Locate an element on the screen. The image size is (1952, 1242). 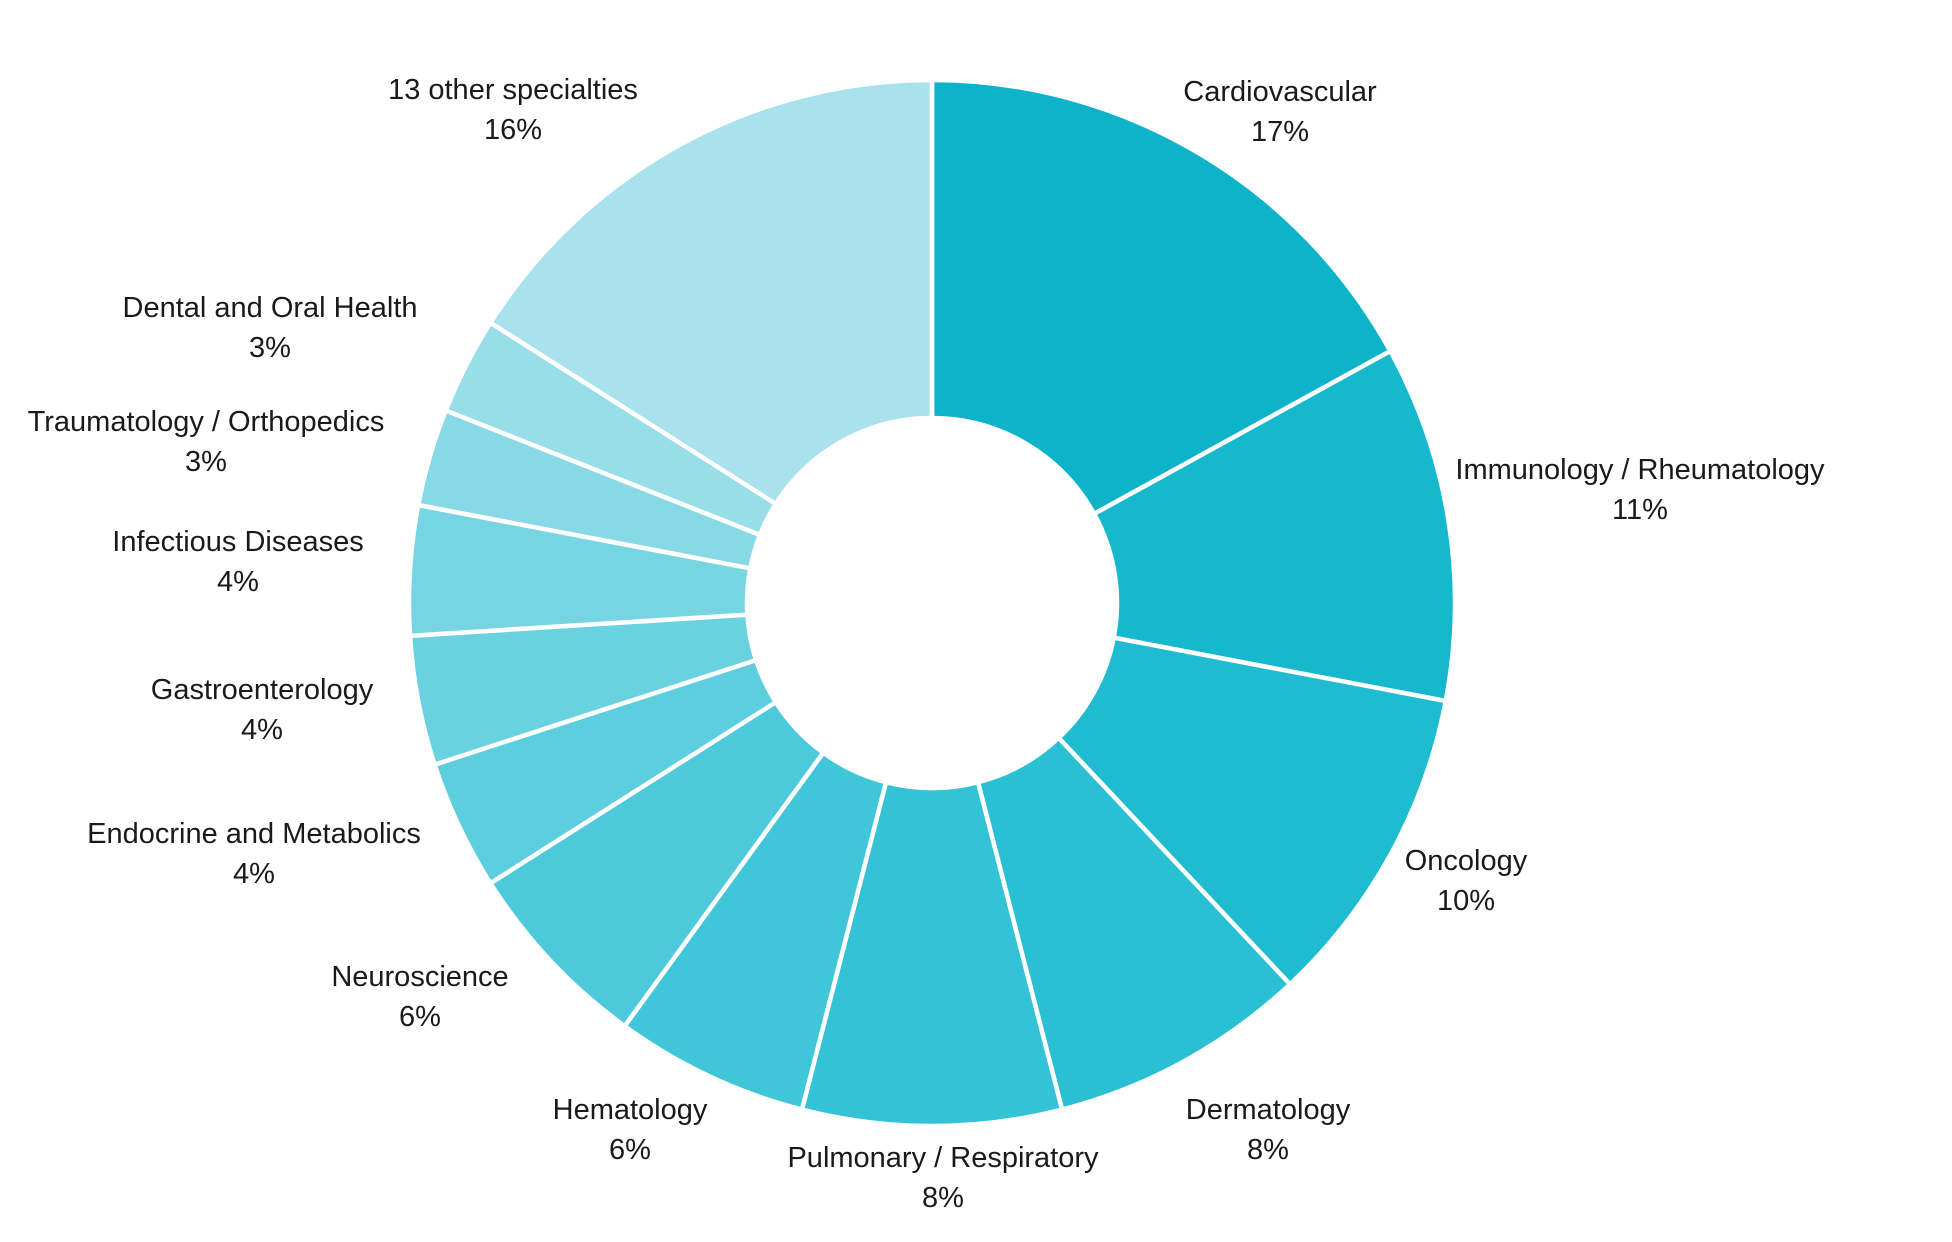
slice-label-endocrine-and-metabolics: Endocrine and Metabolics 4% is located at coordinates (254, 854).